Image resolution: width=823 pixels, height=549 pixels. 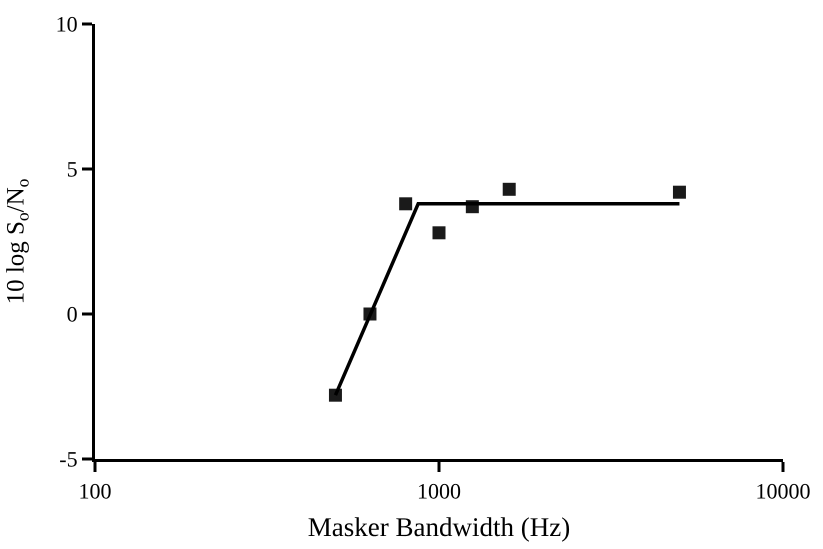 I want to click on x-axis-title: Masker Bandwidth (Hz), so click(x=439, y=527).